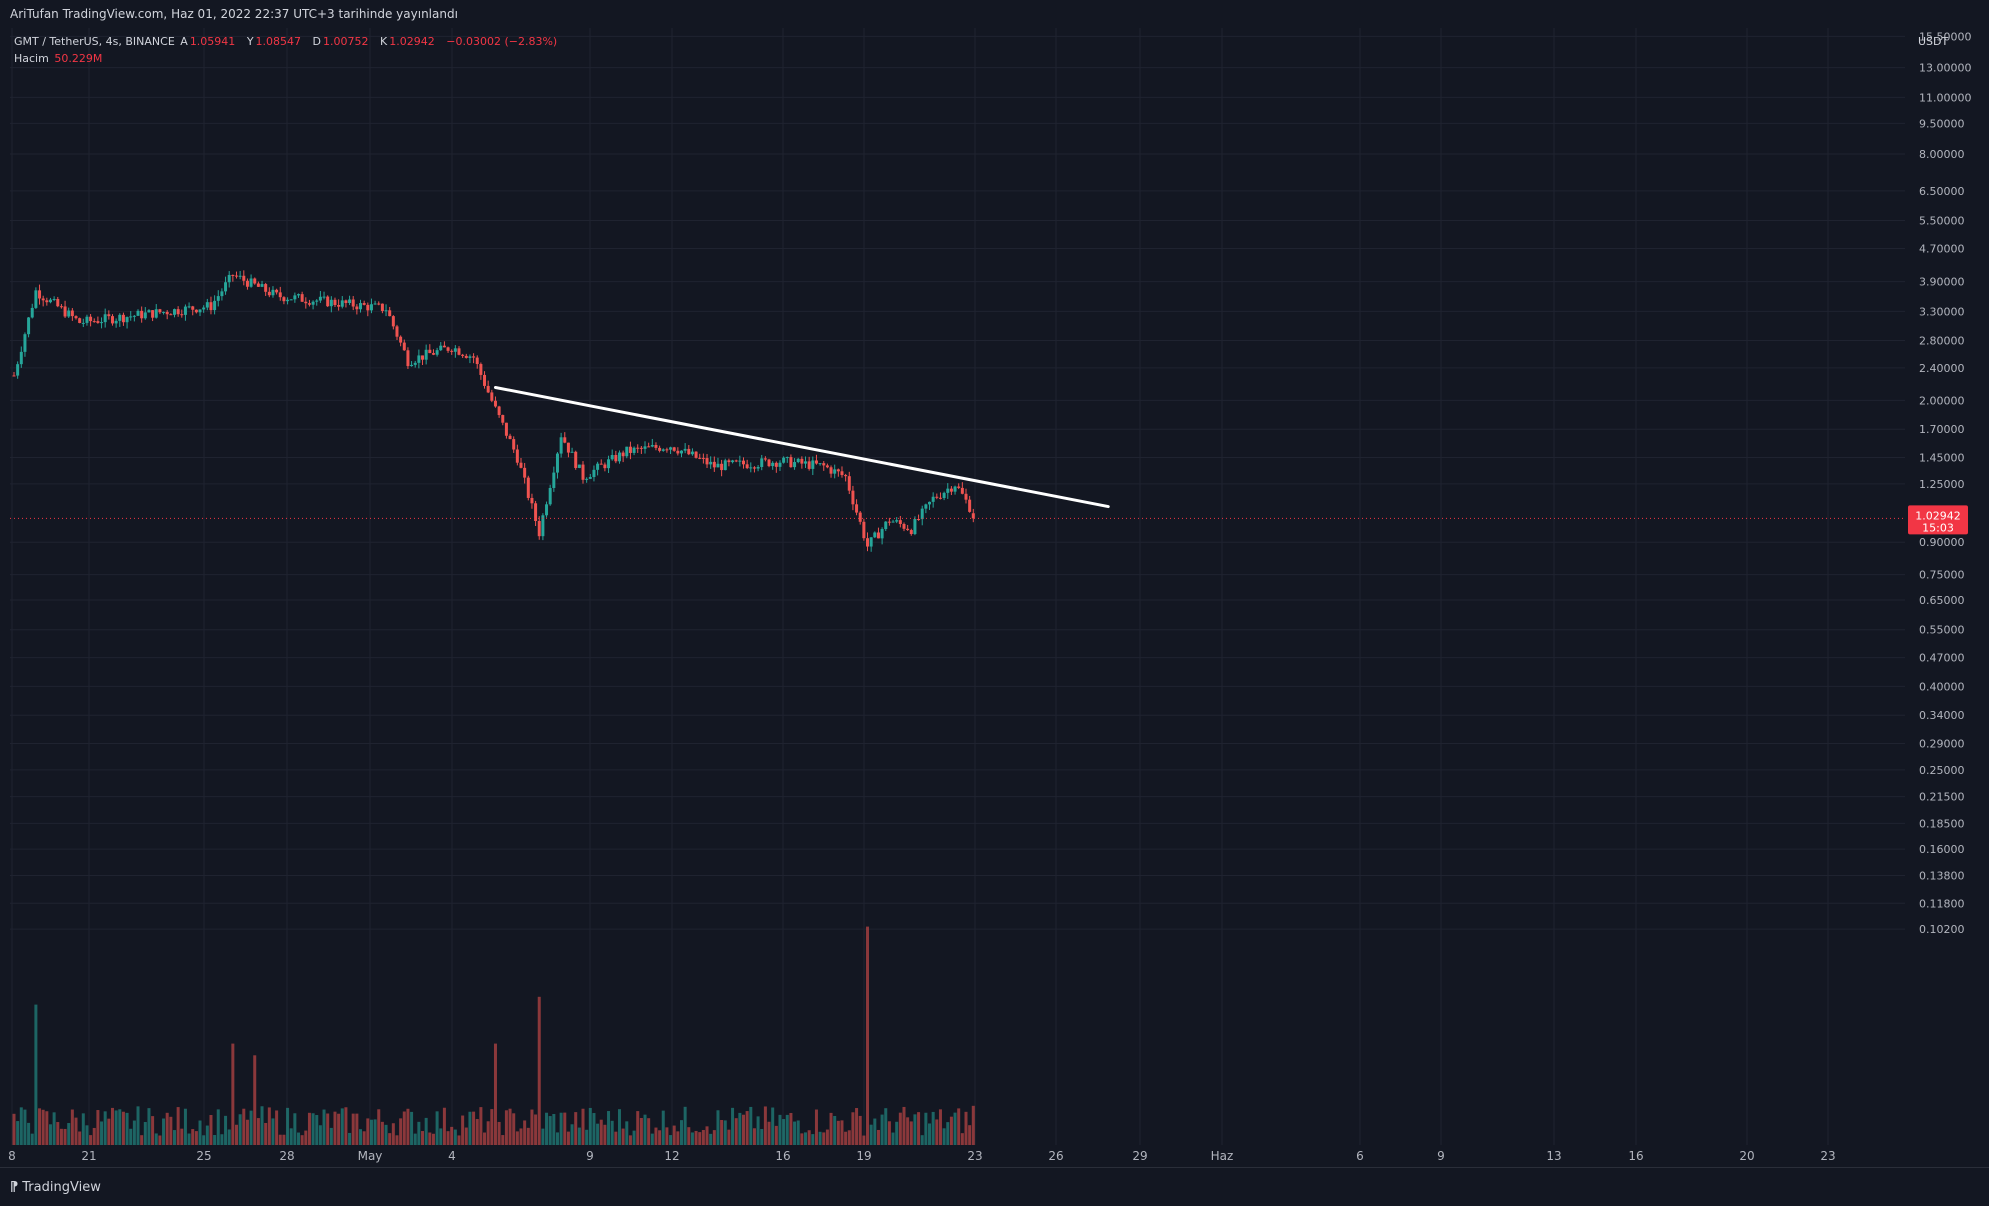 The image size is (1989, 1206). Describe the element at coordinates (1942, 686) in the screenshot. I see `price-tick-label: 0.40000` at that location.